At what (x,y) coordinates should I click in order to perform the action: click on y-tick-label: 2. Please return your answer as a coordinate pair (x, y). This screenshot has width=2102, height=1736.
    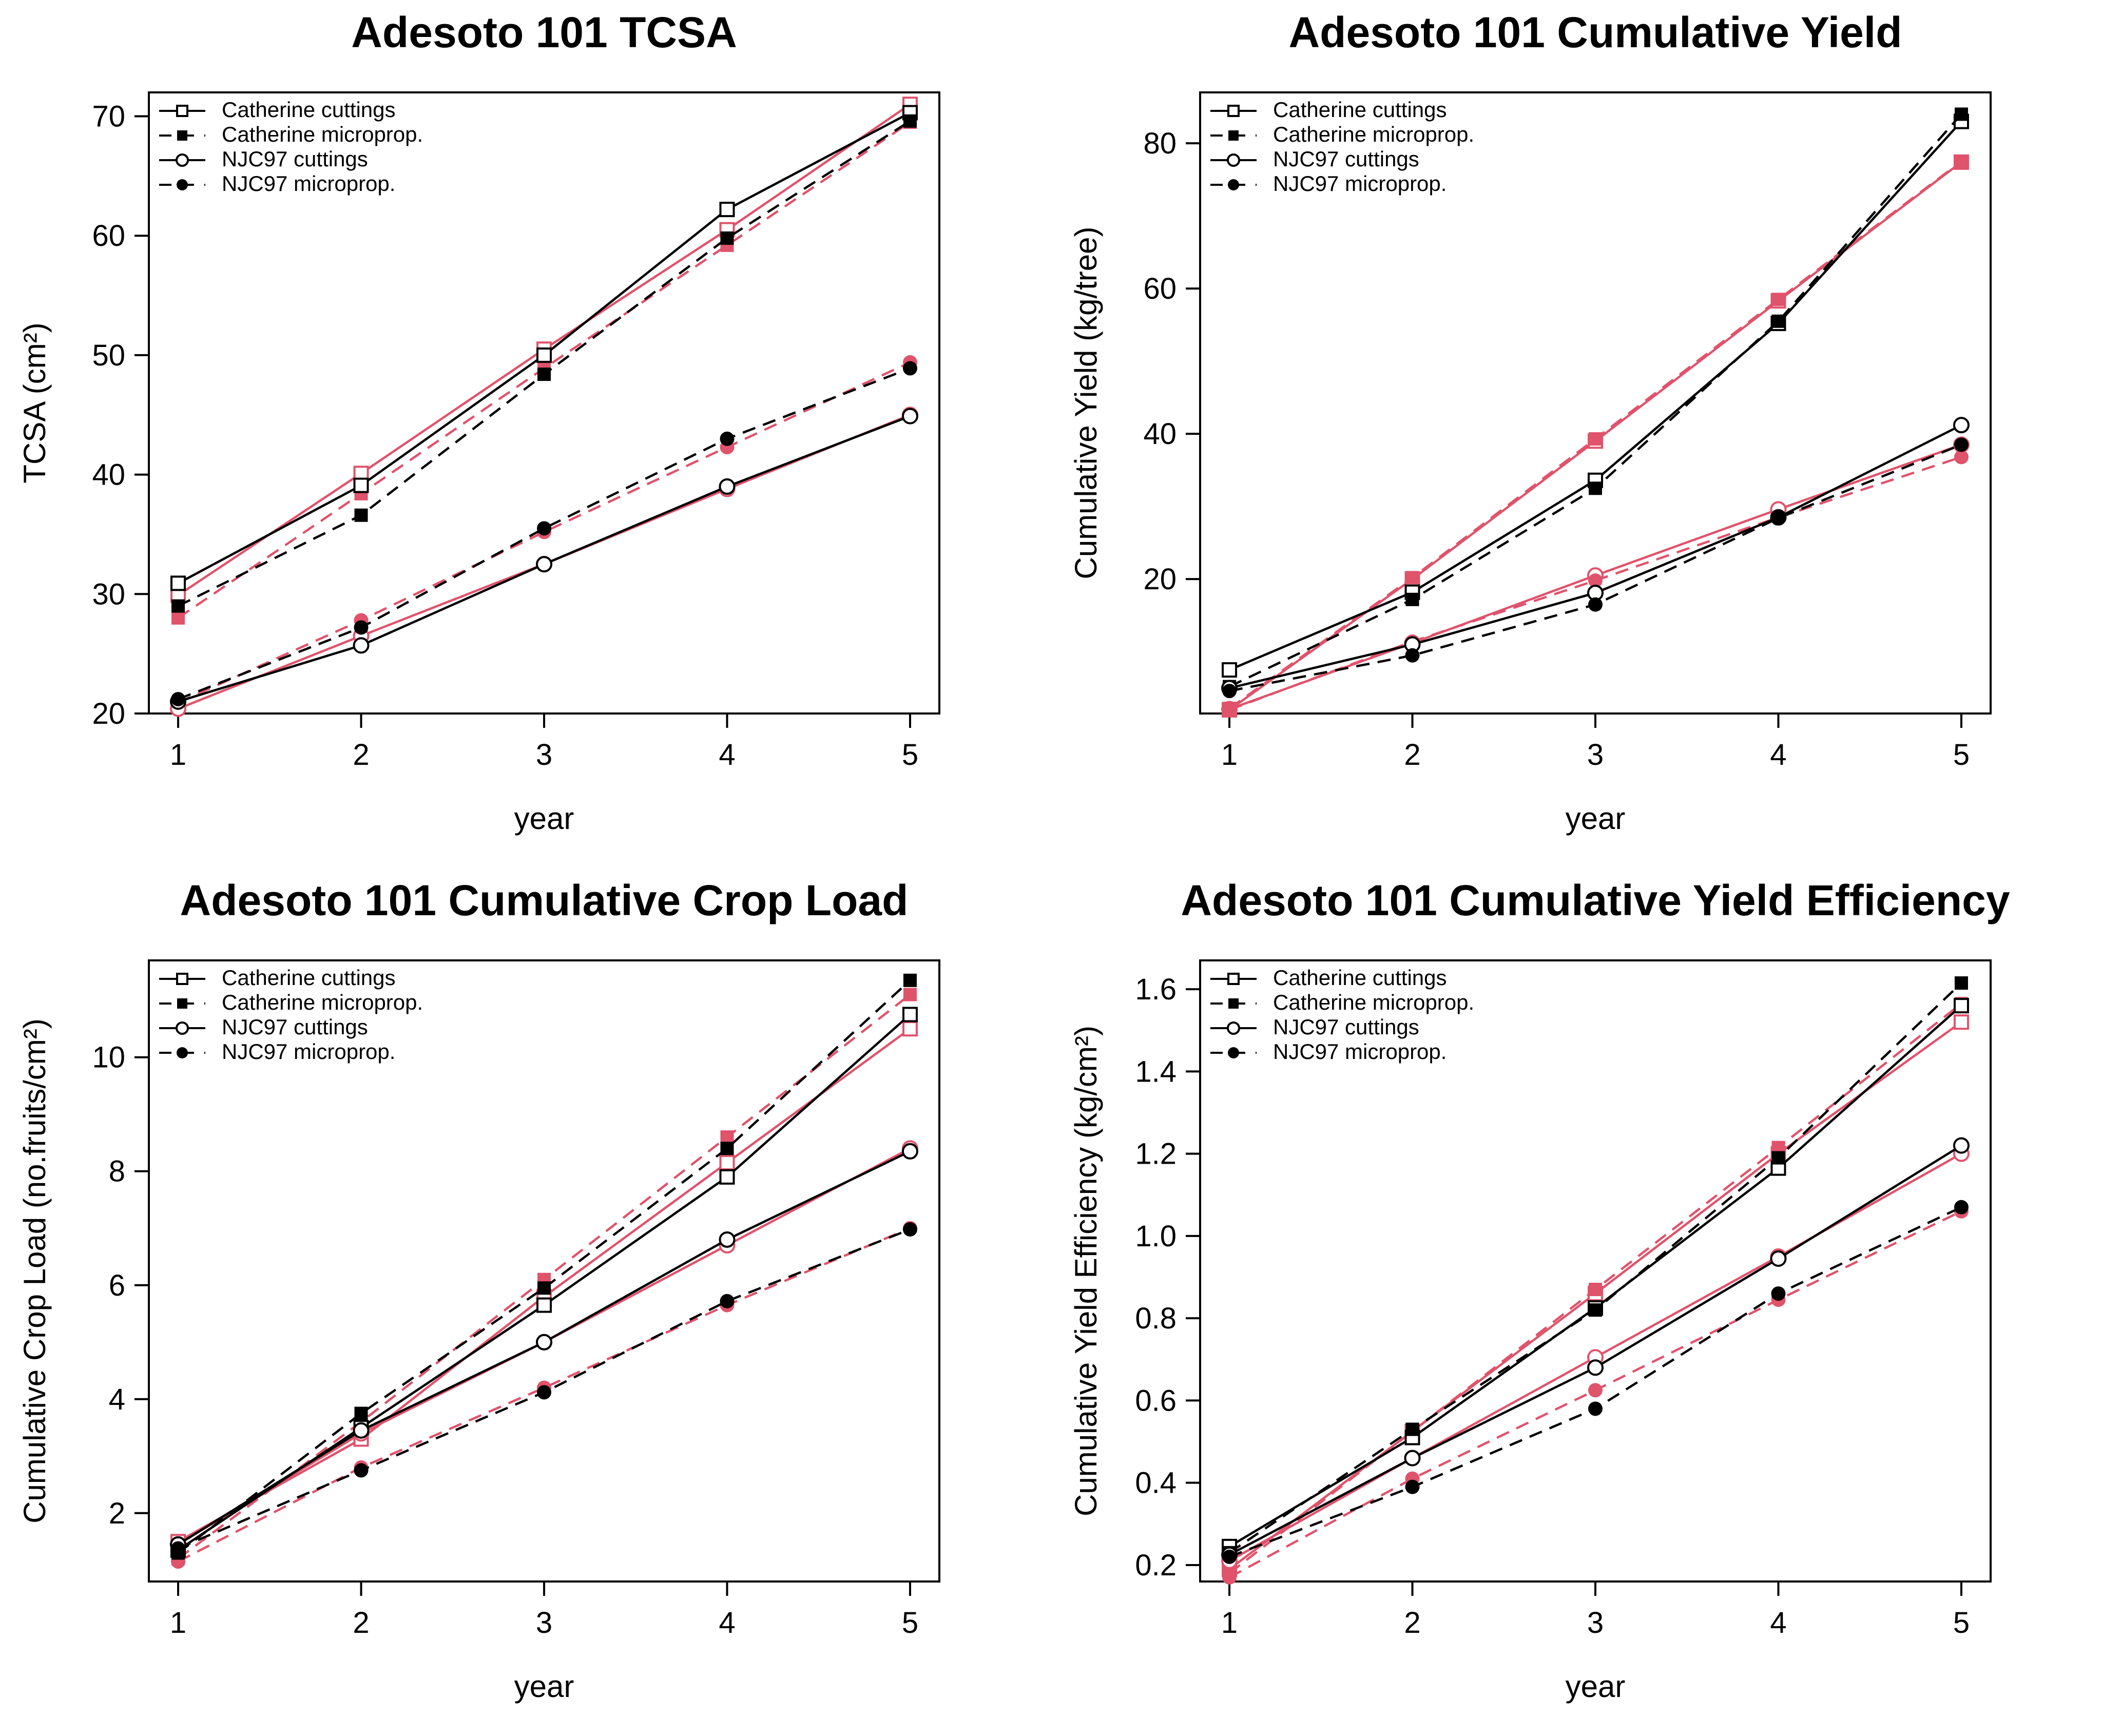
    Looking at the image, I should click on (117, 1513).